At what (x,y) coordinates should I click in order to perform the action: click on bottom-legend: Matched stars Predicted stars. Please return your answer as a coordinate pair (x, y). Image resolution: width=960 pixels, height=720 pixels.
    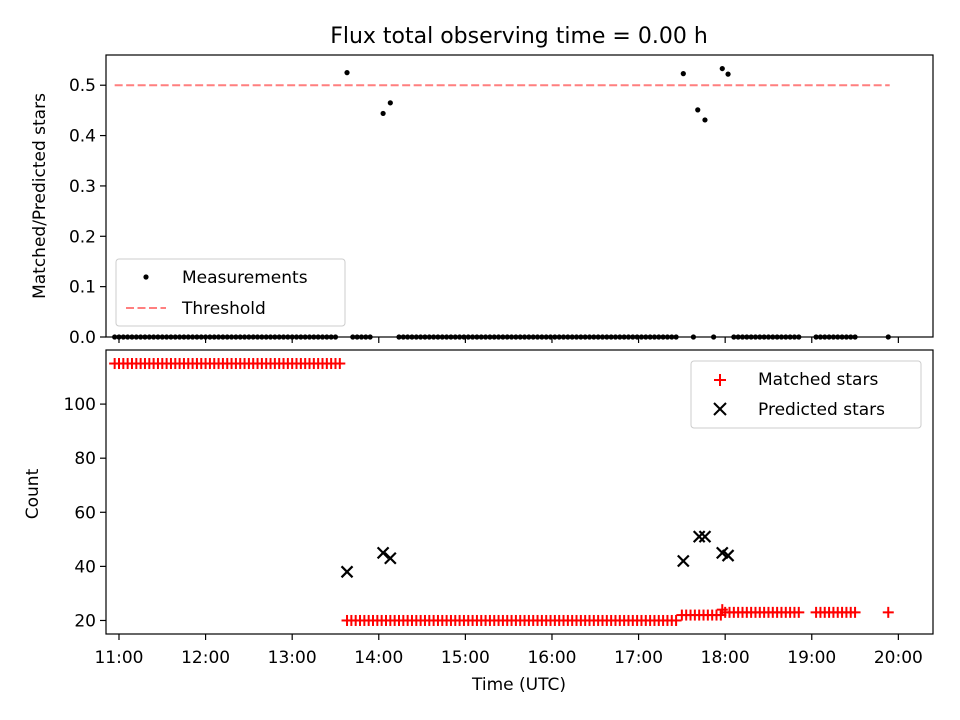
    Looking at the image, I should click on (806, 394).